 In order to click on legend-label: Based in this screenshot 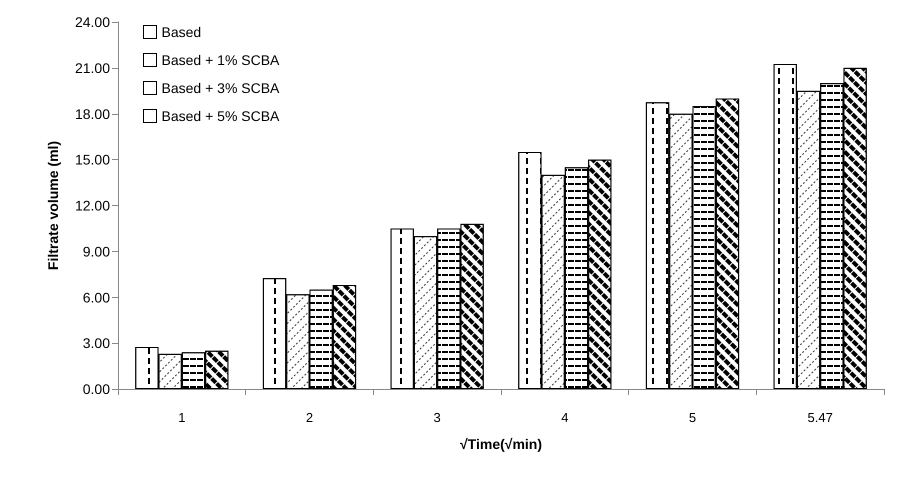, I will do `click(182, 32)`.